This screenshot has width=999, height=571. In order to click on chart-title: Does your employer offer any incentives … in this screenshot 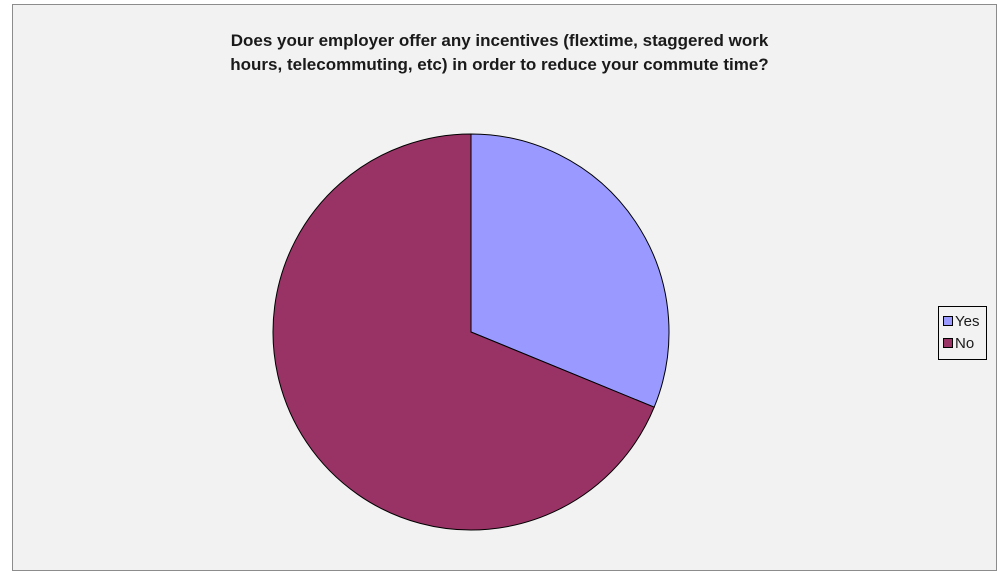, I will do `click(499, 53)`.